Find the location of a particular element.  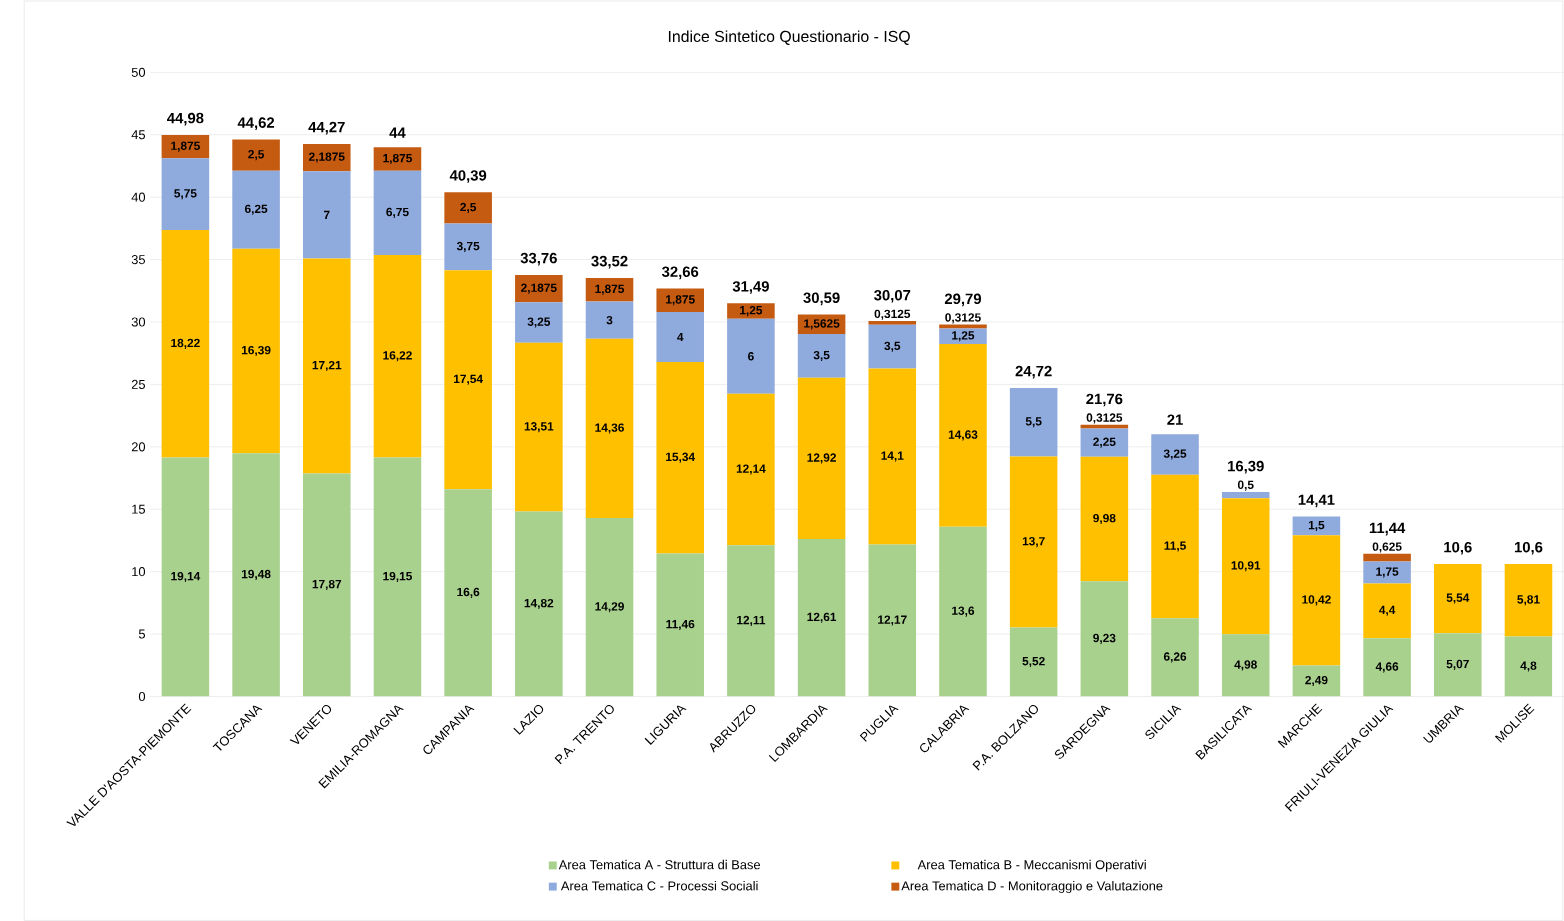

data-label: 17,87 is located at coordinates (327, 584).